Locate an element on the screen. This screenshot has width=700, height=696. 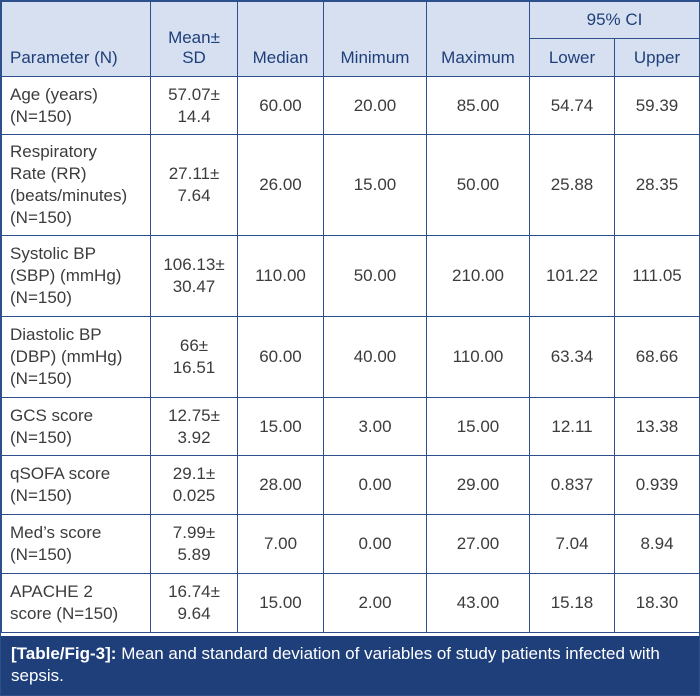
cell-parameter: Med’s score (N=150) is located at coordinates (76, 544).